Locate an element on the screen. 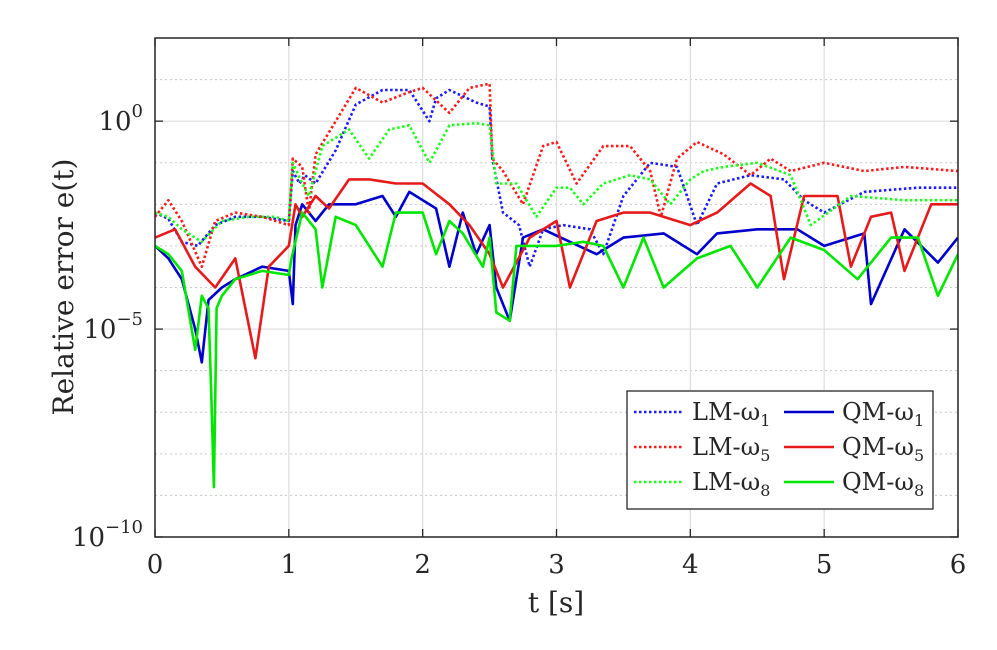 This screenshot has height=650, width=997. legend-label-LM-ω5: LM-ω5 is located at coordinates (731, 449).